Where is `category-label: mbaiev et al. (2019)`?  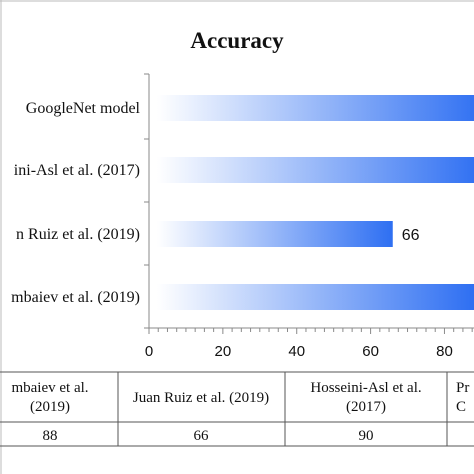 category-label: mbaiev et al. (2019) is located at coordinates (75, 297).